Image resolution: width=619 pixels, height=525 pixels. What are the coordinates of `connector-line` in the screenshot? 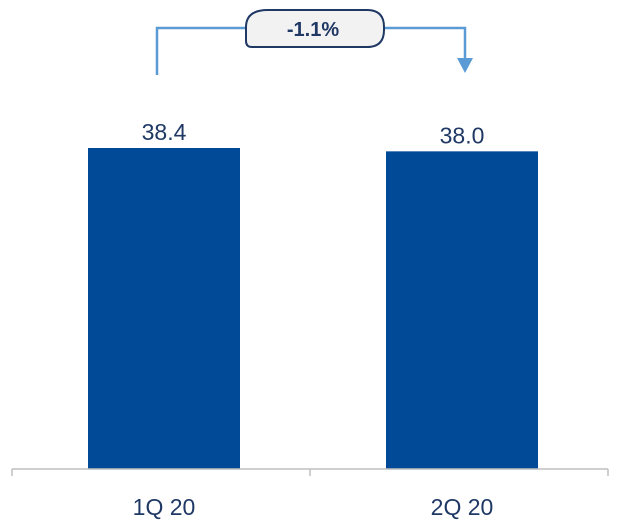 It's located at (311, 50).